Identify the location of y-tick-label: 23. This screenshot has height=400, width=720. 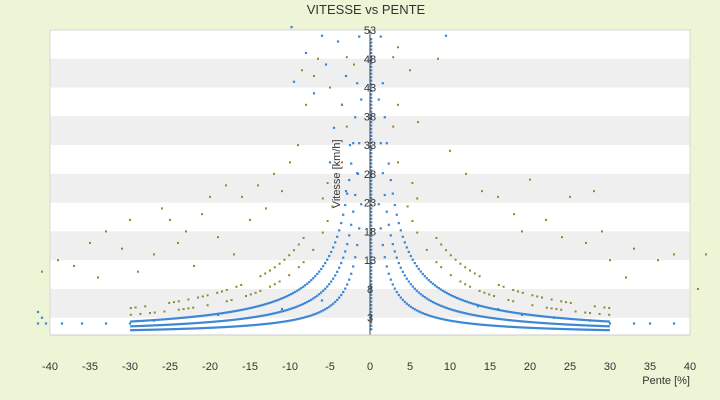
(370, 204).